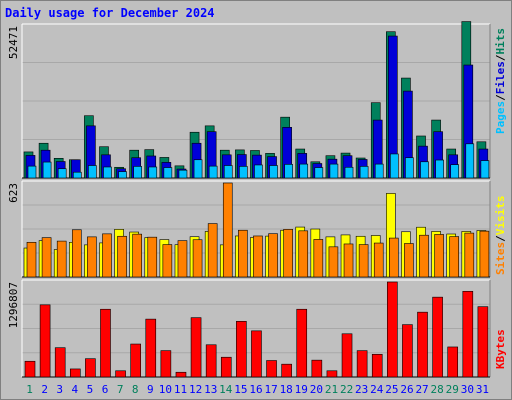  I want to click on legend-kbytes-label: KBytes, so click(500, 349).